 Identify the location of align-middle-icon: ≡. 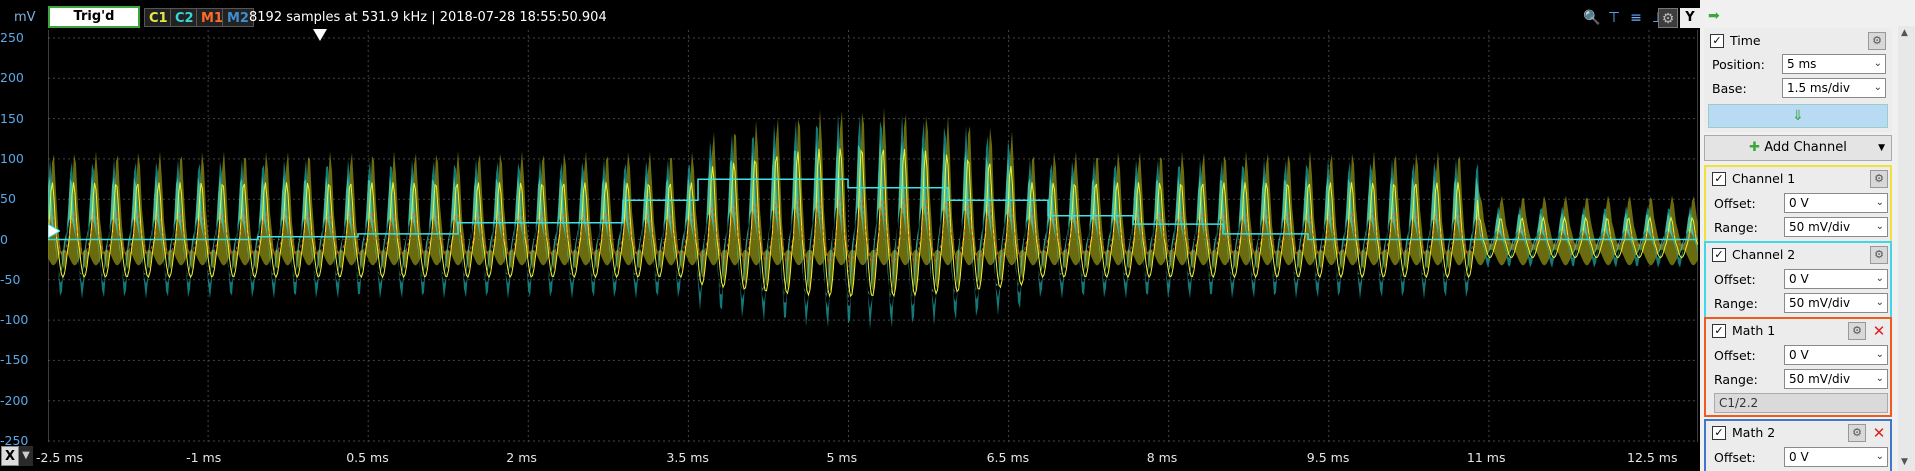
(1636, 18).